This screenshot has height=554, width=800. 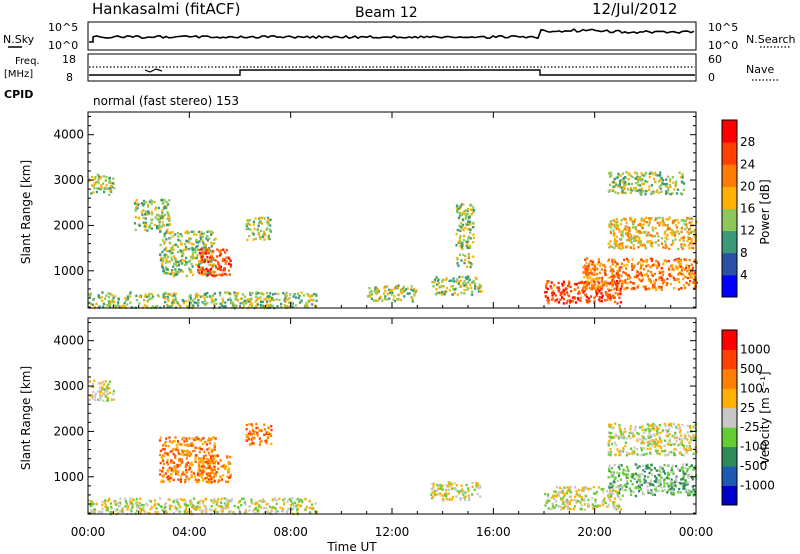 What do you see at coordinates (26, 212) in the screenshot?
I see `power-y-label: Slant Range [km]` at bounding box center [26, 212].